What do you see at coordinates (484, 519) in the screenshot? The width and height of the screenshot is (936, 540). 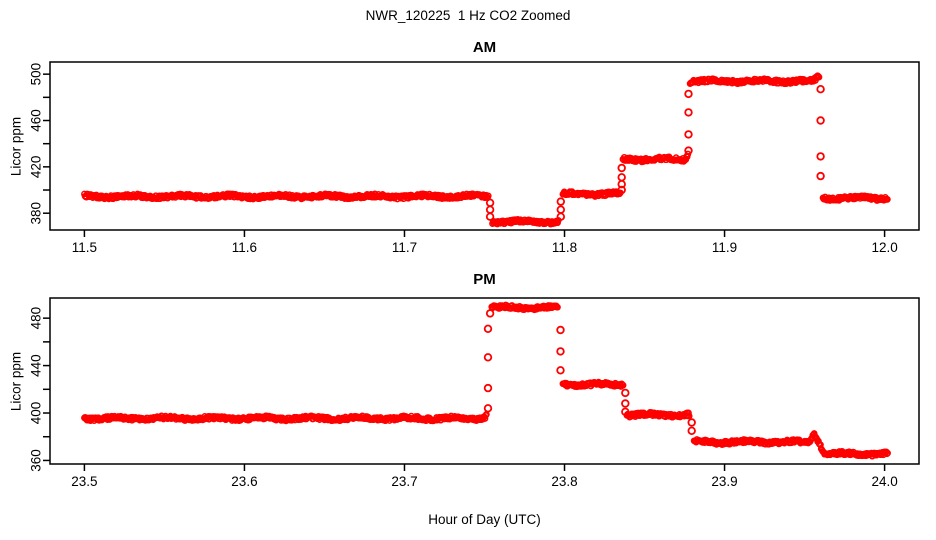 I see `x-axis-label: Hour of Day (UTC)` at bounding box center [484, 519].